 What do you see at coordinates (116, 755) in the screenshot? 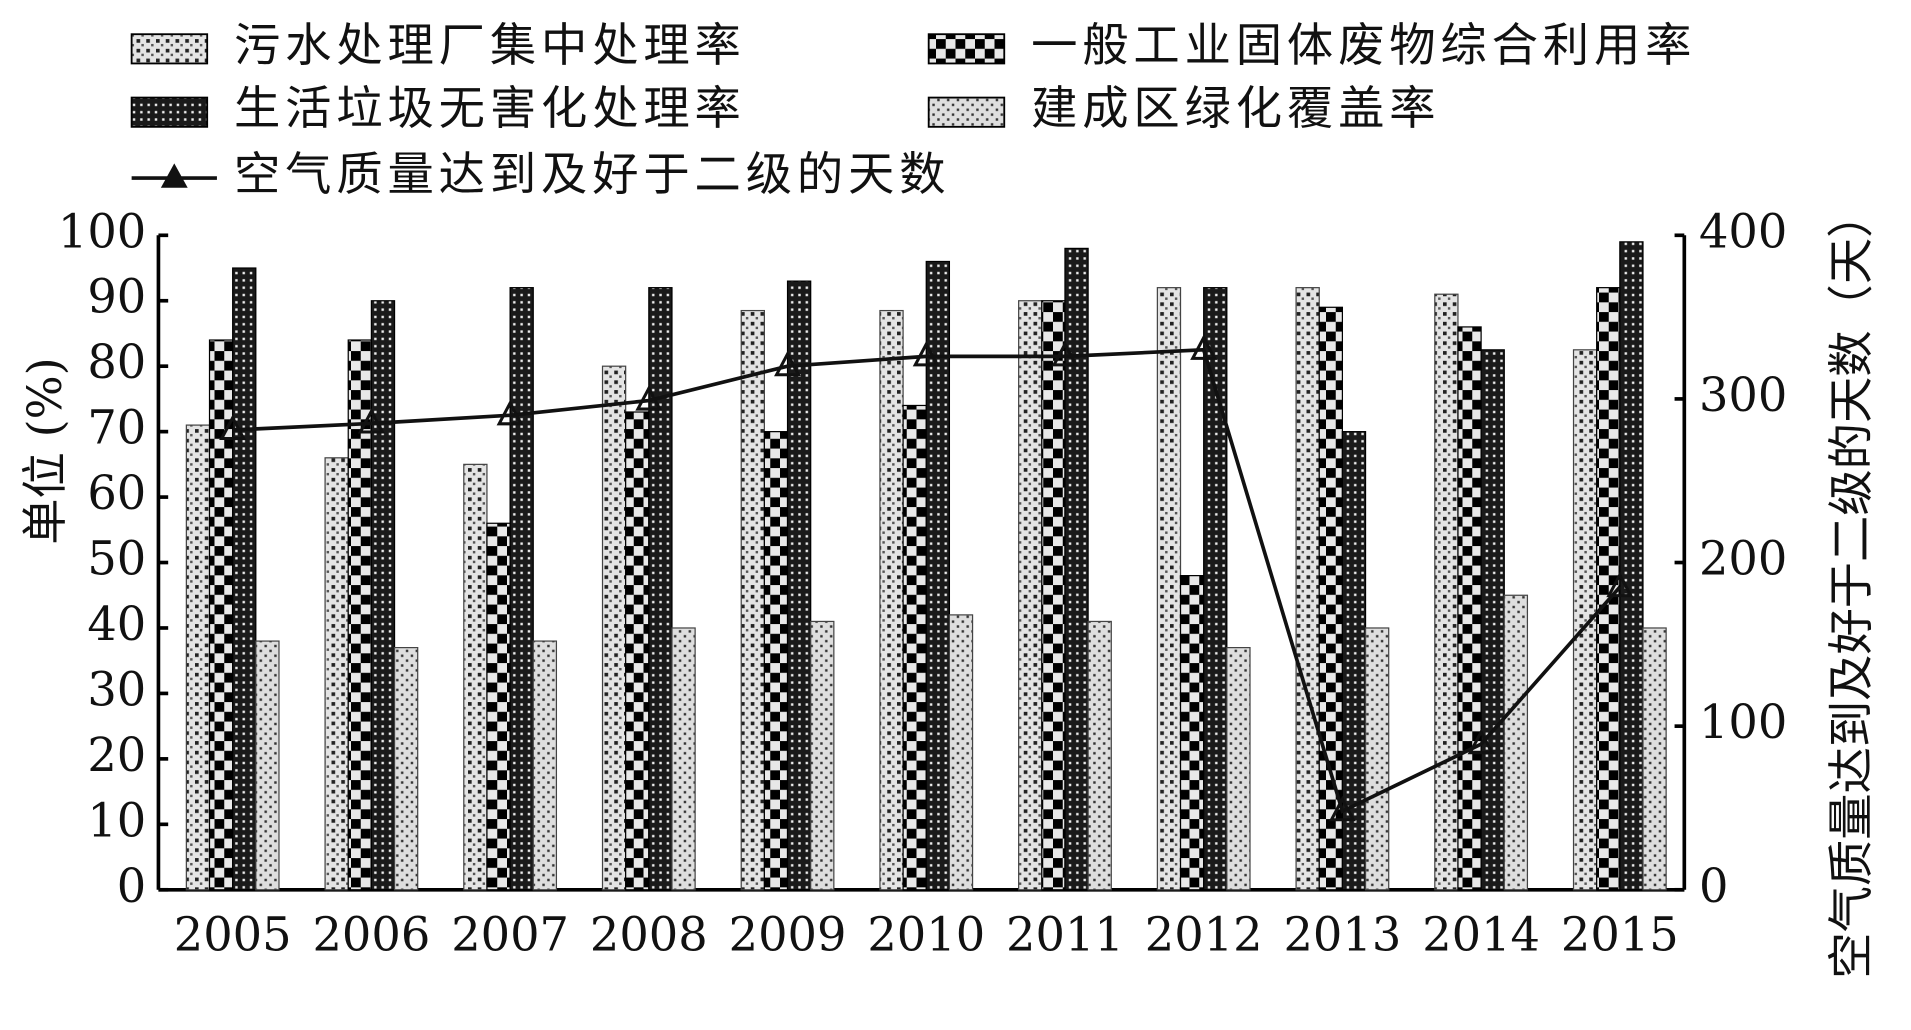
I see `y-tick-label: 20` at bounding box center [116, 755].